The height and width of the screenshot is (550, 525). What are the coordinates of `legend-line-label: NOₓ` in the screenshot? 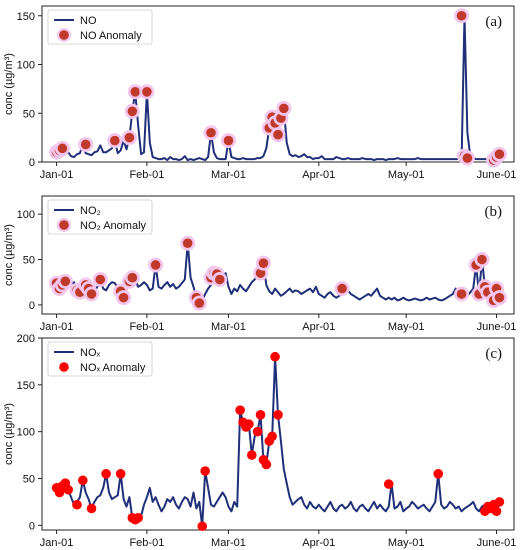 It's located at (90, 353).